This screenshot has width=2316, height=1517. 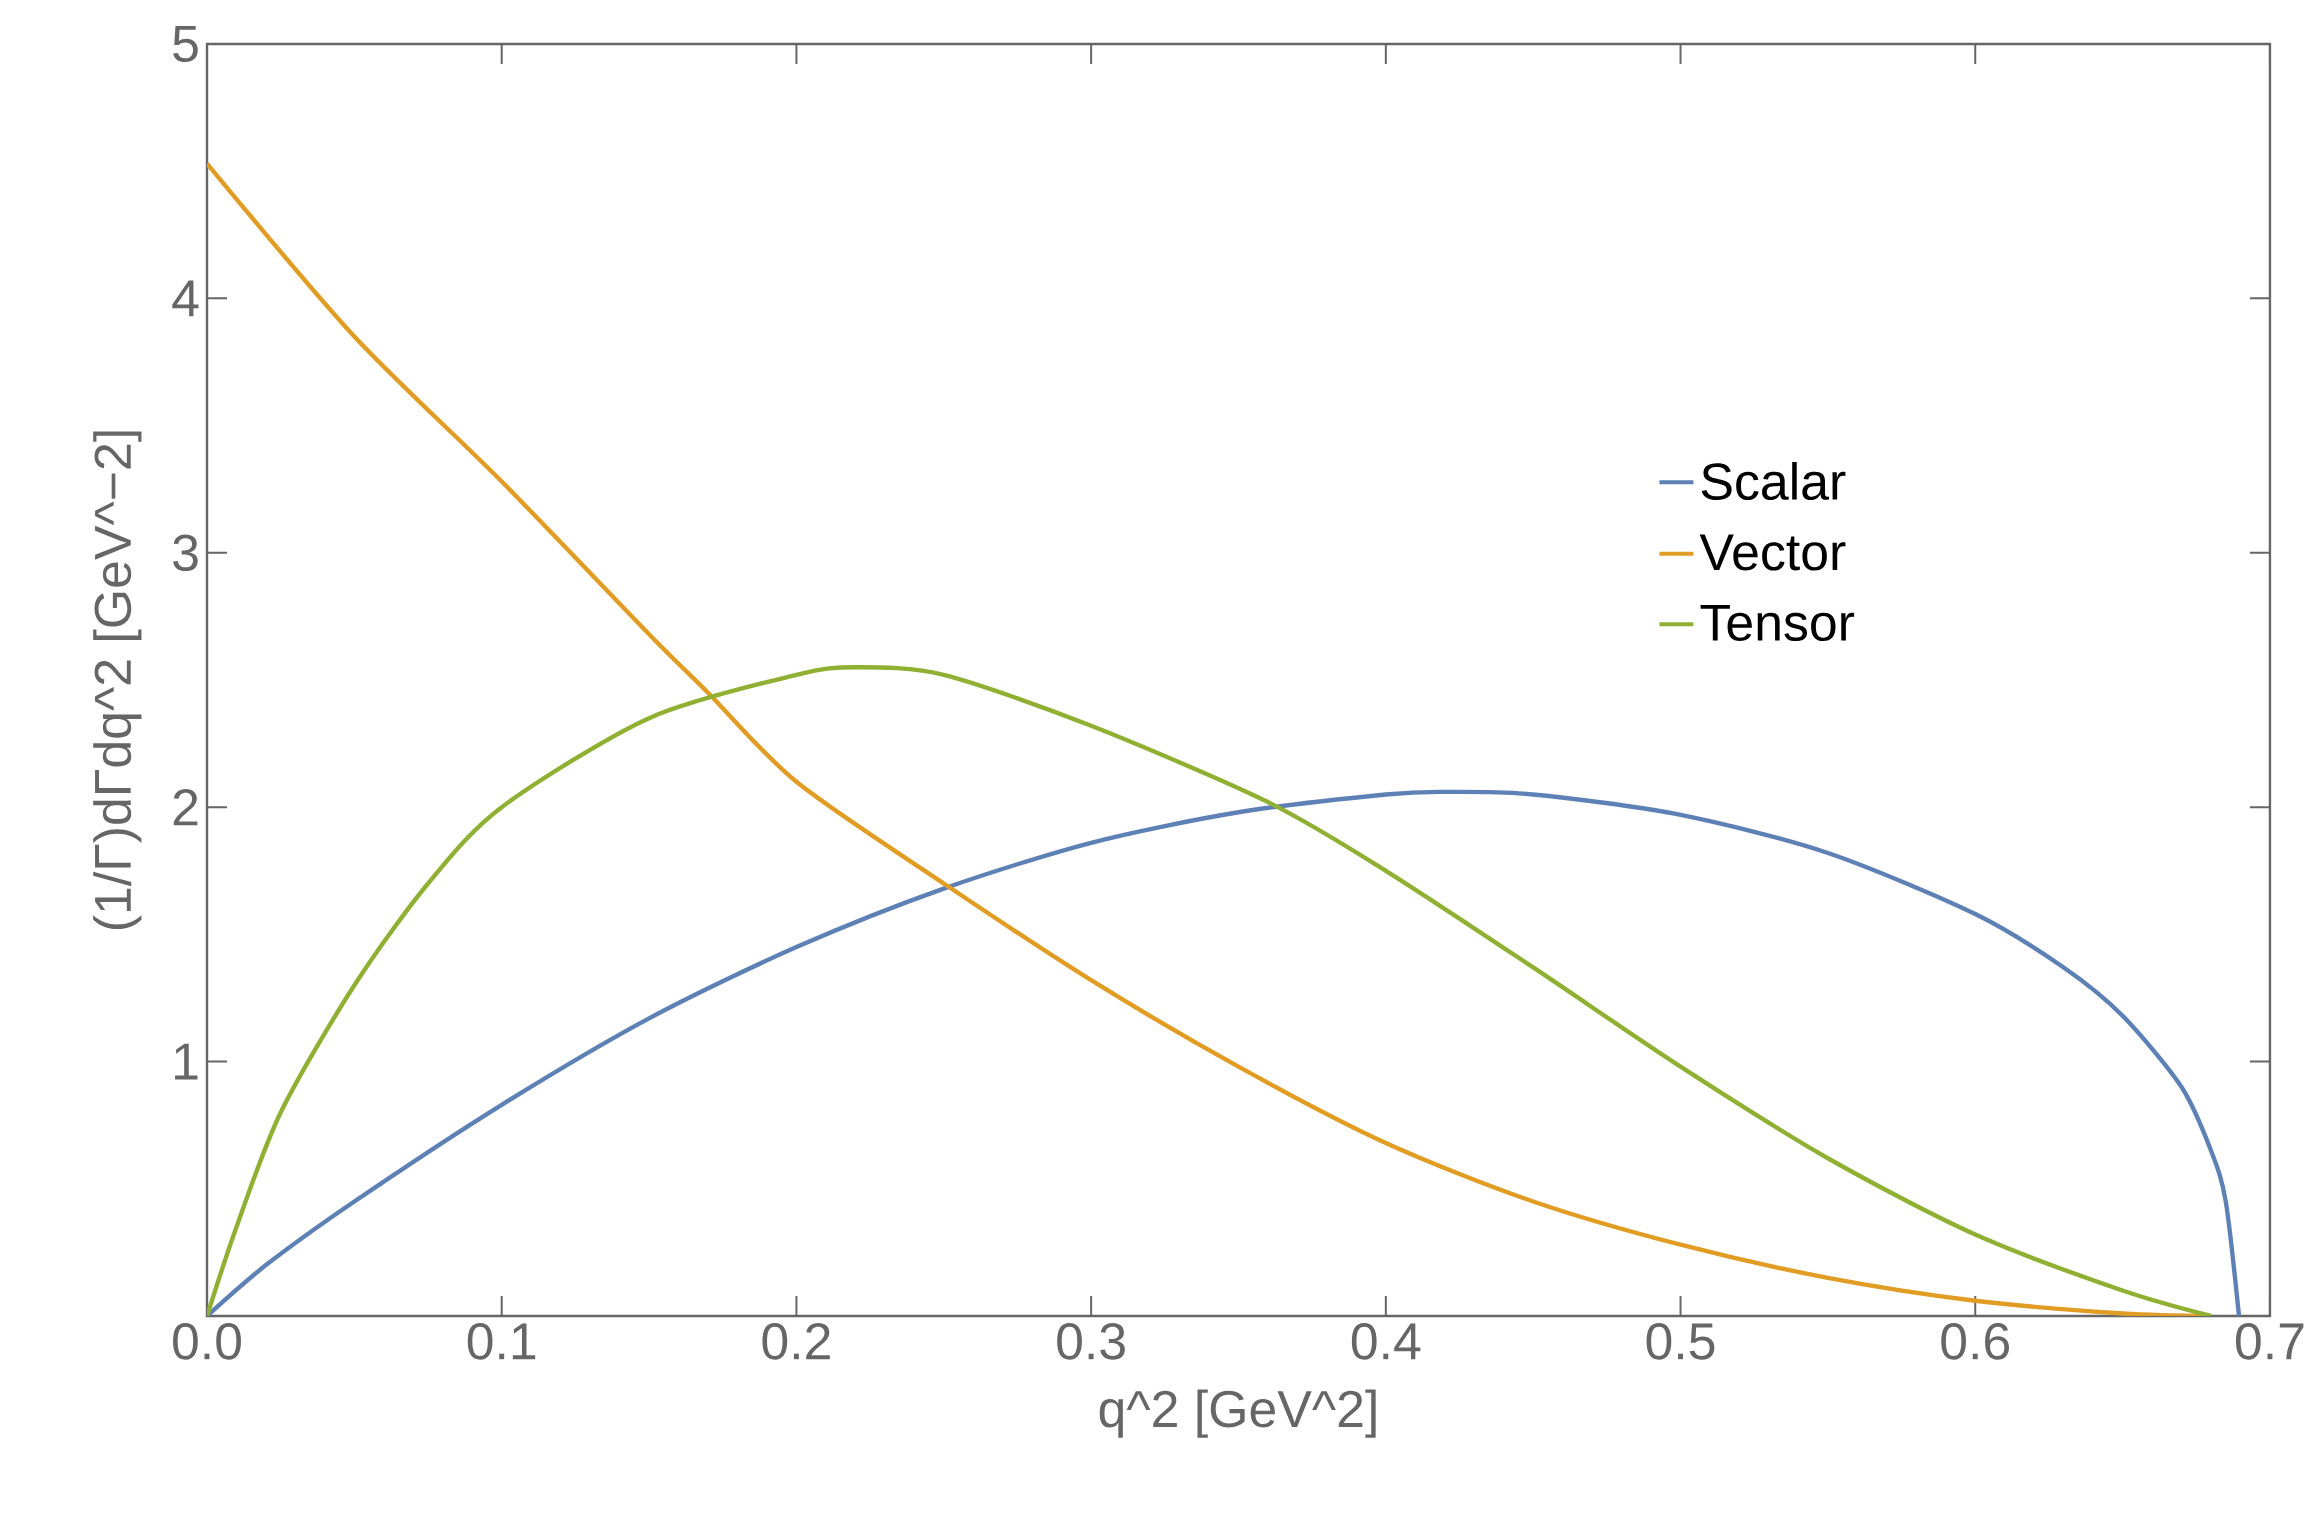 I want to click on x-tick-label: 0.0, so click(x=207, y=1341).